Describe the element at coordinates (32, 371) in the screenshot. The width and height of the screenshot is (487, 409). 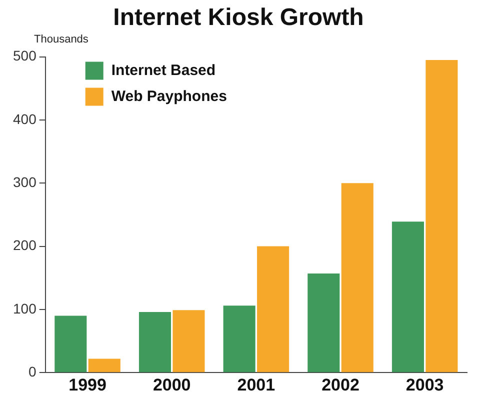
I see `y-tick-label: 0` at that location.